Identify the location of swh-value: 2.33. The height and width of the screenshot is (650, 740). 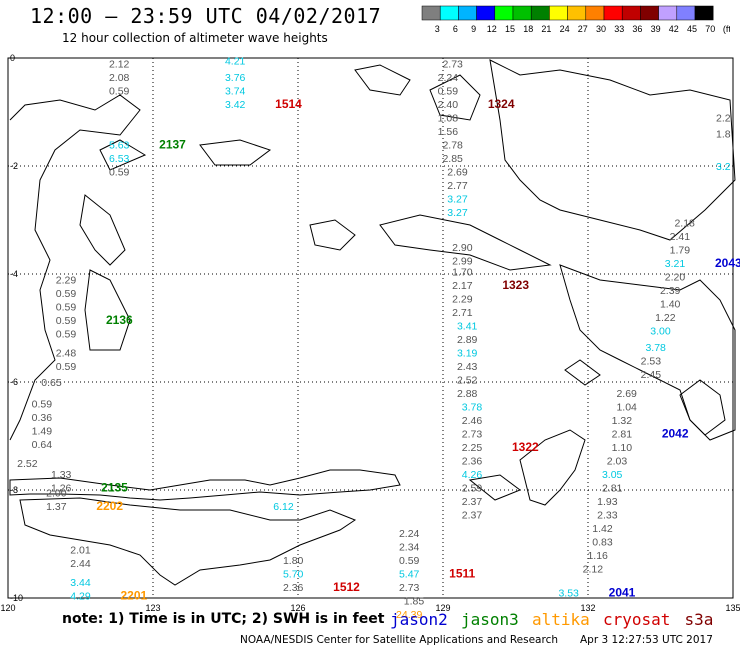
(607, 515).